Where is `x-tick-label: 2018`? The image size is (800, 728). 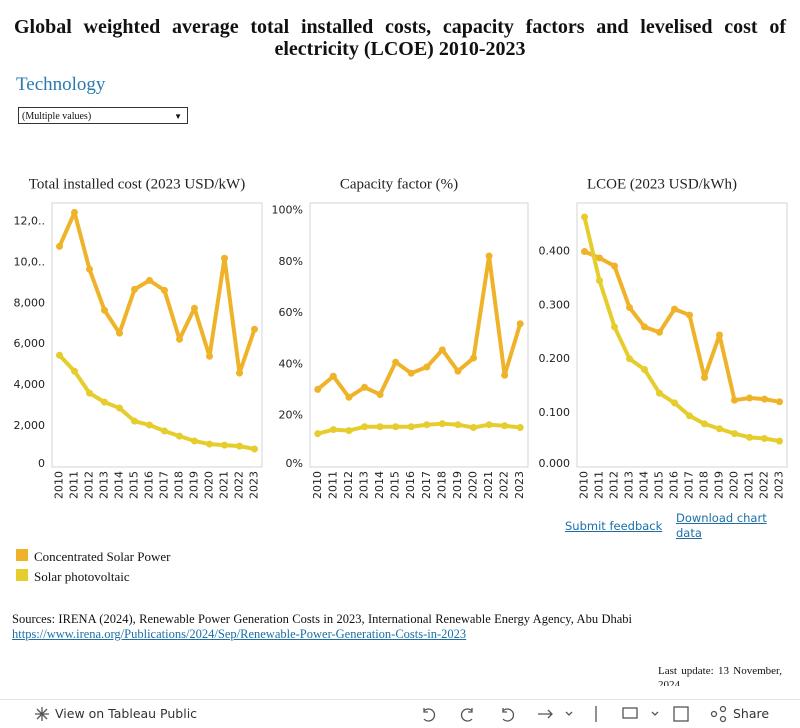
x-tick-label: 2018 is located at coordinates (179, 485).